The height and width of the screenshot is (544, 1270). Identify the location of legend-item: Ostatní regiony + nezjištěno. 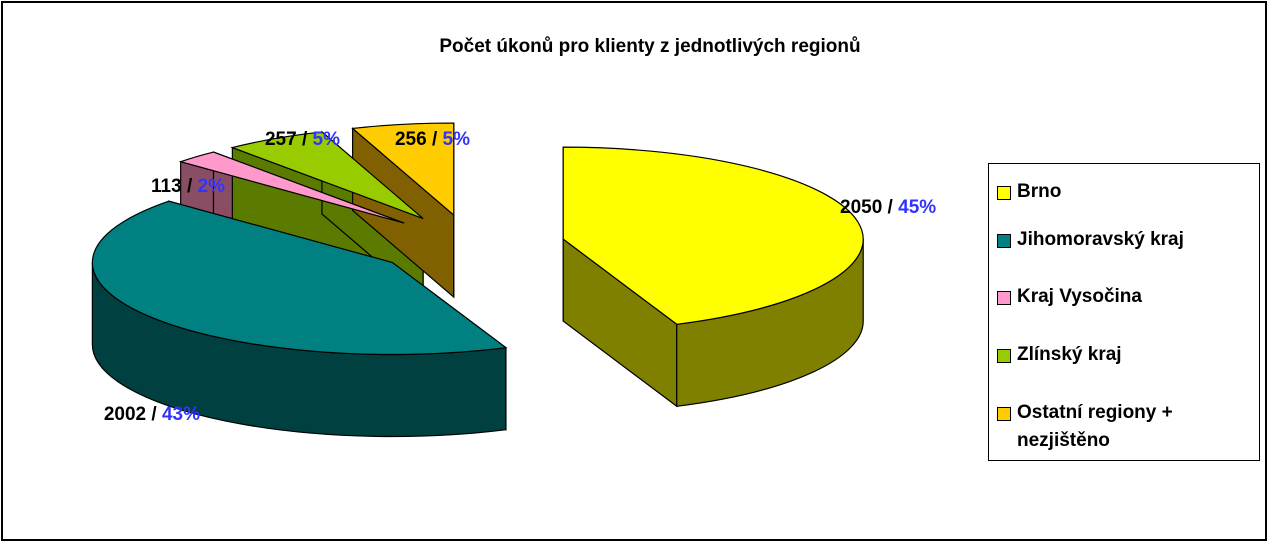
(1122, 427).